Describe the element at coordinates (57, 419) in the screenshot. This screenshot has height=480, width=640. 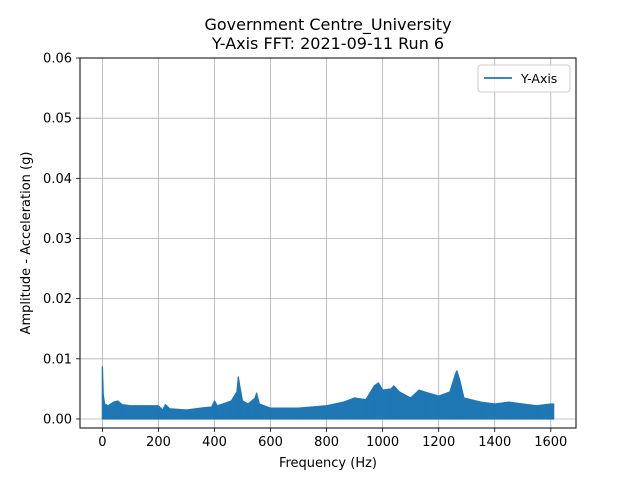
I see `y-tick-label: 0.00` at that location.